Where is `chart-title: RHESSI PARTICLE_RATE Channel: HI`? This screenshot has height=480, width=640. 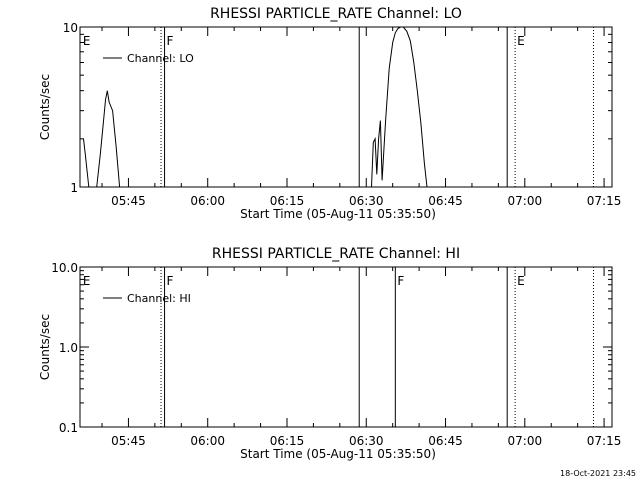 chart-title: RHESSI PARTICLE_RATE Channel: HI is located at coordinates (336, 254).